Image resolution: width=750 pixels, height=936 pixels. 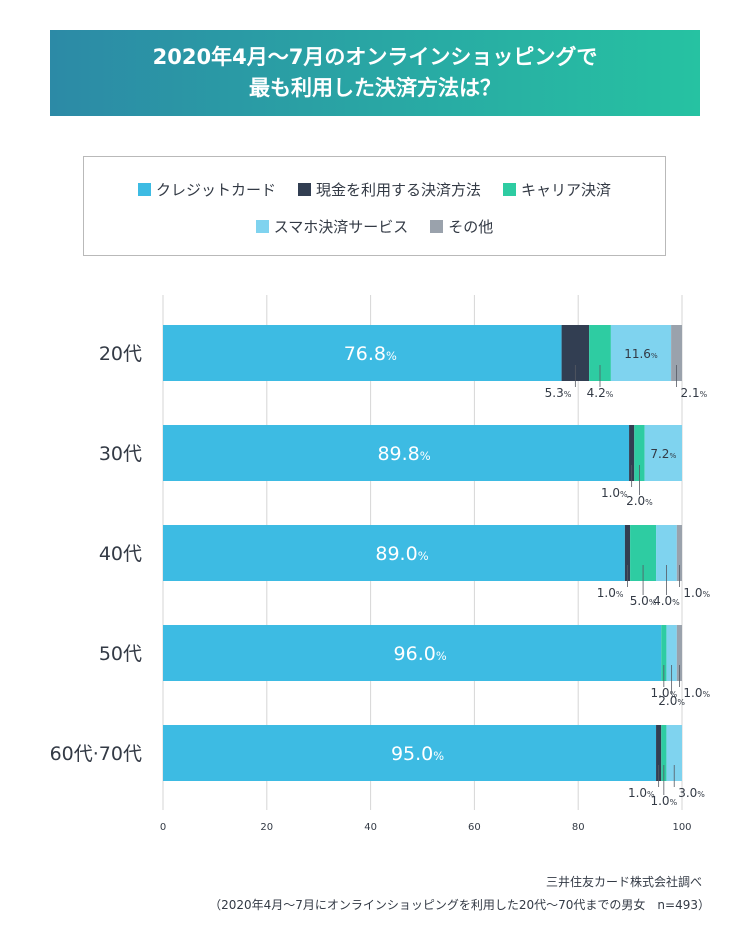 I want to click on bar-segment-row3-series0, so click(x=412, y=653).